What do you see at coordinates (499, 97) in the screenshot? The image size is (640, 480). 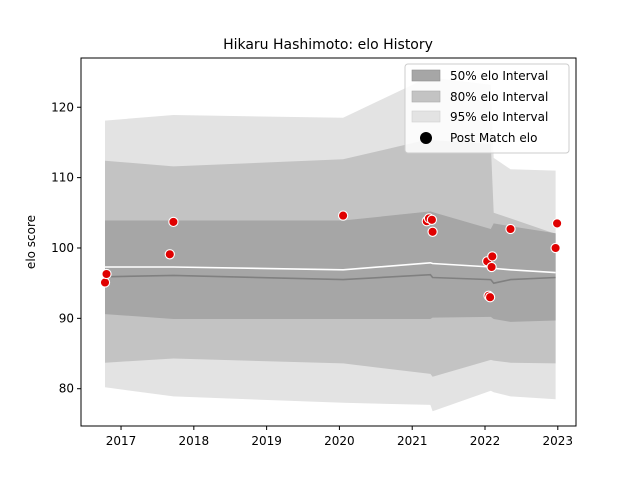 I see `legend-label-80: 80% elo Interval` at bounding box center [499, 97].